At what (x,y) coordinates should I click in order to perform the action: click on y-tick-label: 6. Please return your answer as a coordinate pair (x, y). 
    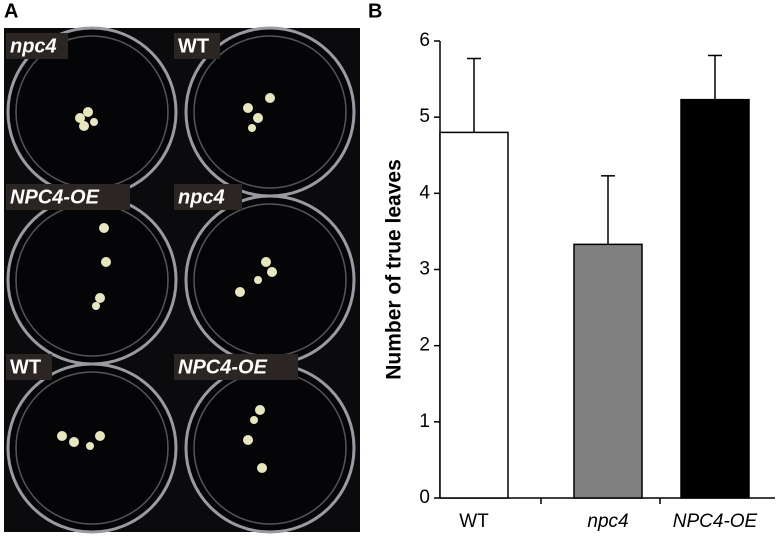
    Looking at the image, I should click on (424, 40).